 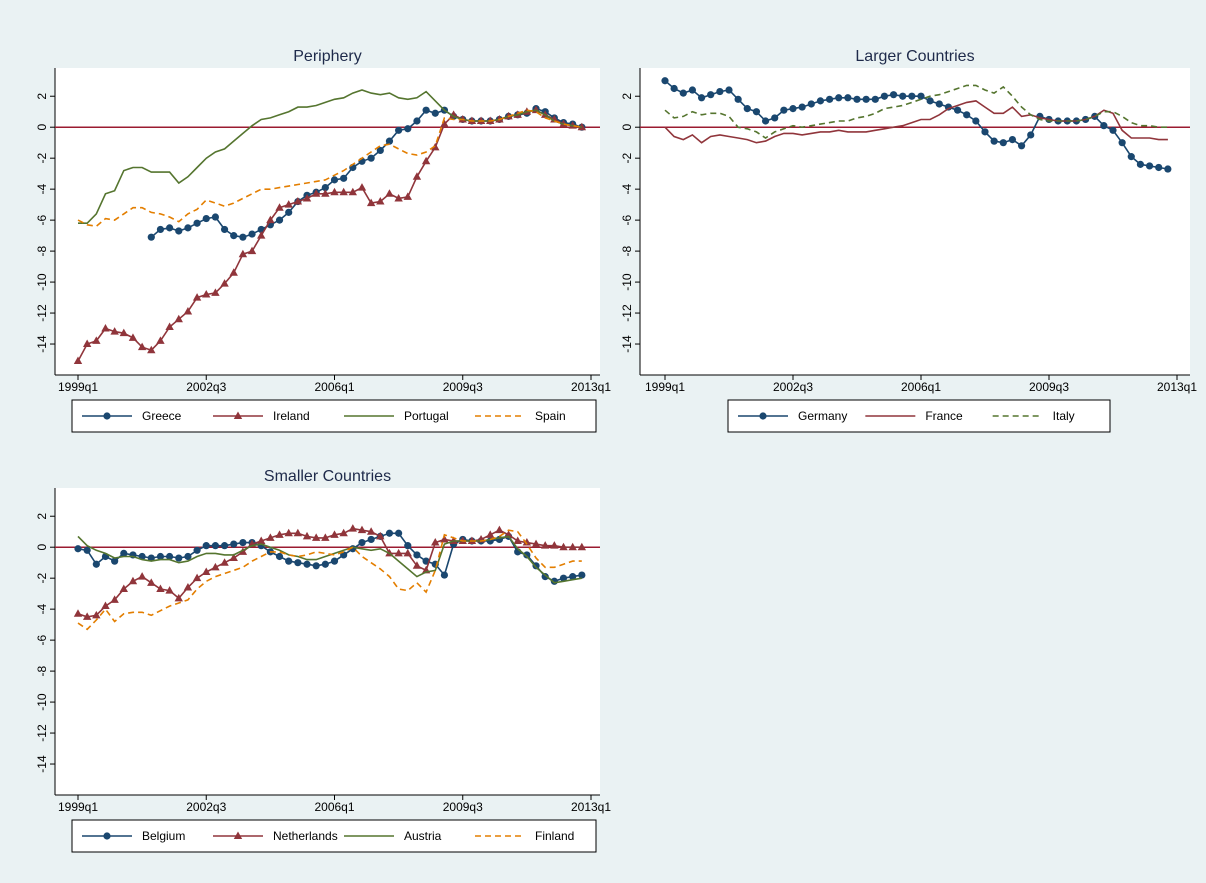 I want to click on panel-title: Larger Countries, so click(x=914, y=56).